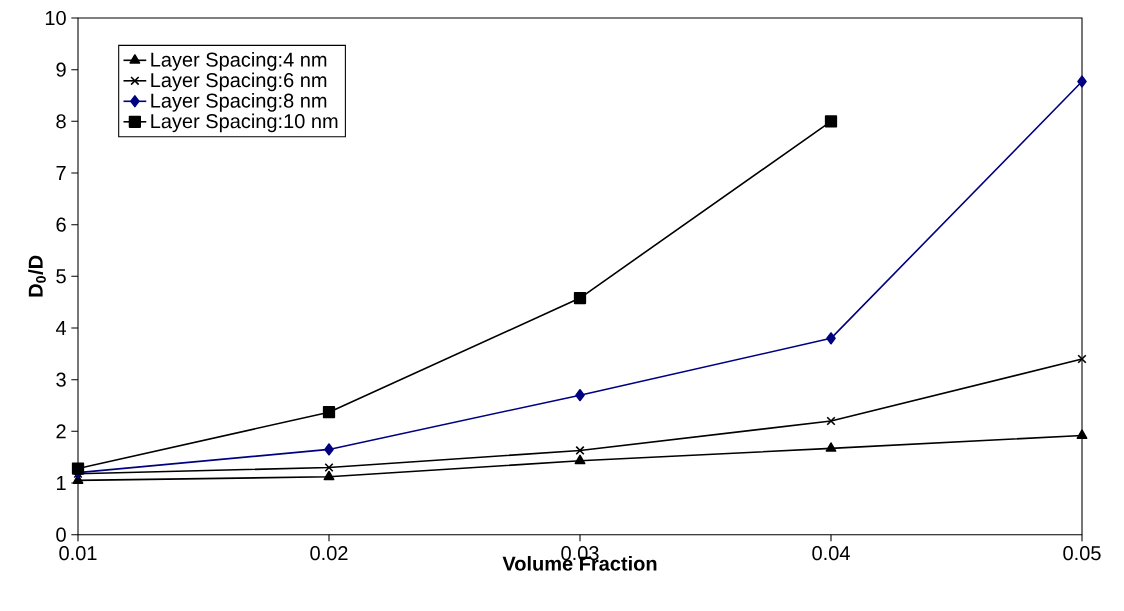 The width and height of the screenshot is (1124, 611). What do you see at coordinates (61, 69) in the screenshot?
I see `y-tick-label: 9` at bounding box center [61, 69].